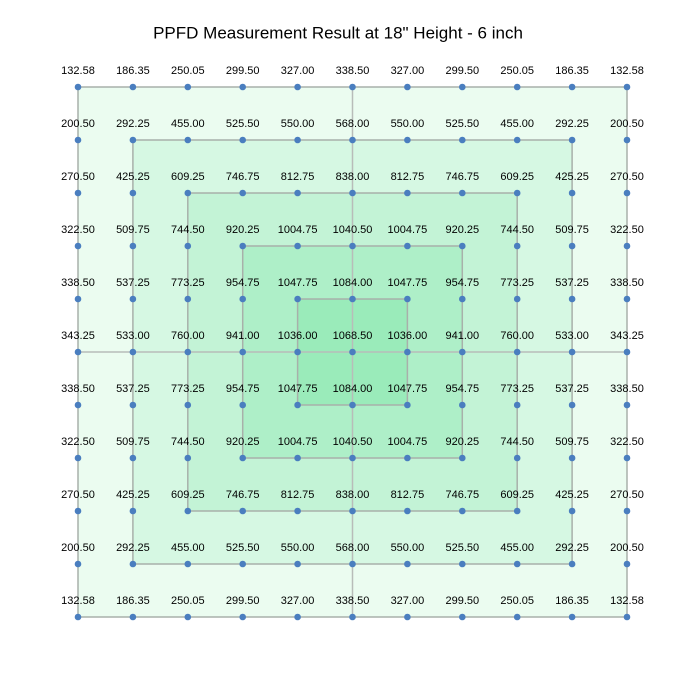  What do you see at coordinates (243, 336) in the screenshot?
I see `value-label: 941.00` at bounding box center [243, 336].